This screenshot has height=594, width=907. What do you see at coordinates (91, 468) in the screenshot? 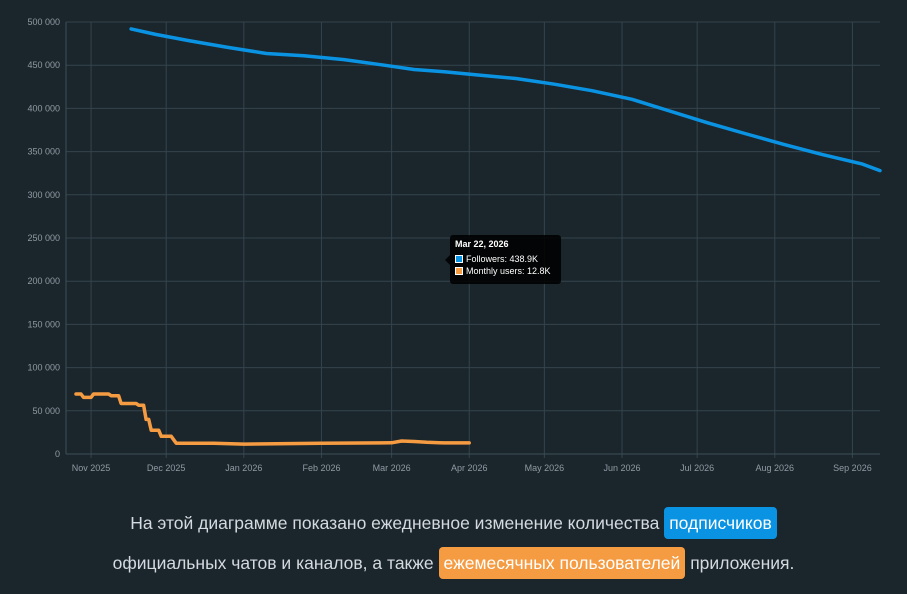
I see `x-tick-label: Nov 2025` at bounding box center [91, 468].